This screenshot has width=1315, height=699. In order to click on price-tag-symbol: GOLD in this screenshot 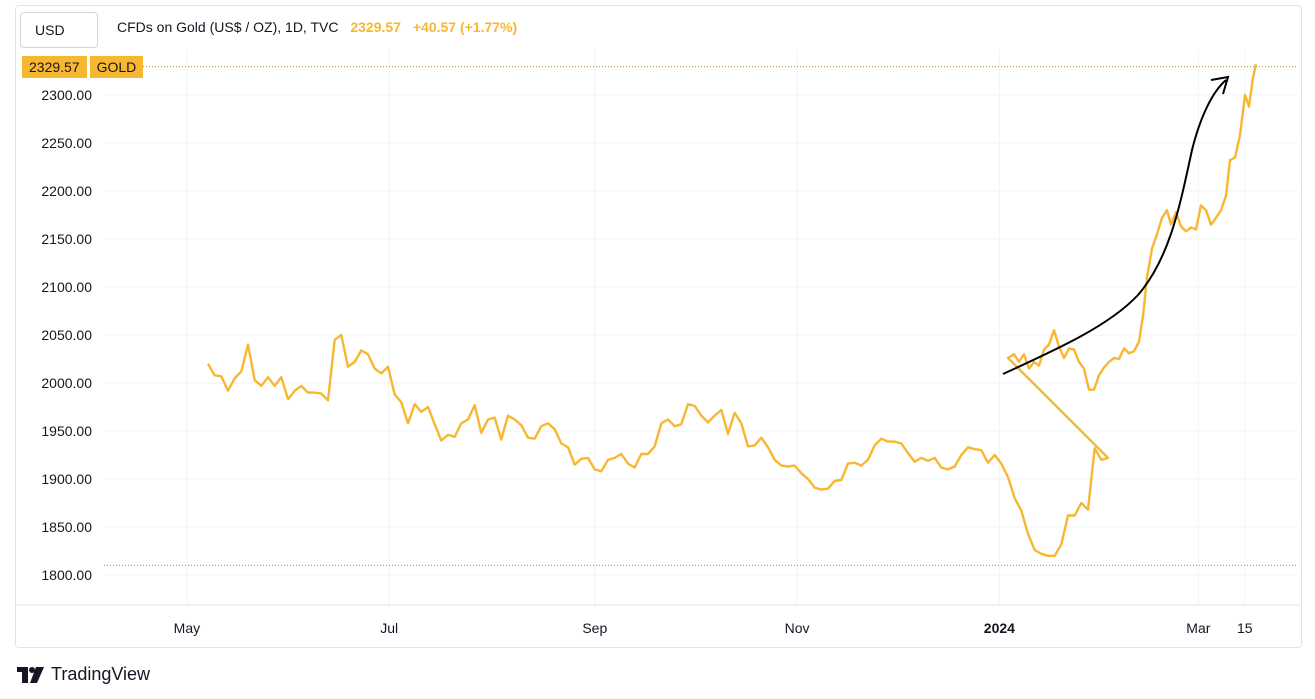, I will do `click(116, 67)`.